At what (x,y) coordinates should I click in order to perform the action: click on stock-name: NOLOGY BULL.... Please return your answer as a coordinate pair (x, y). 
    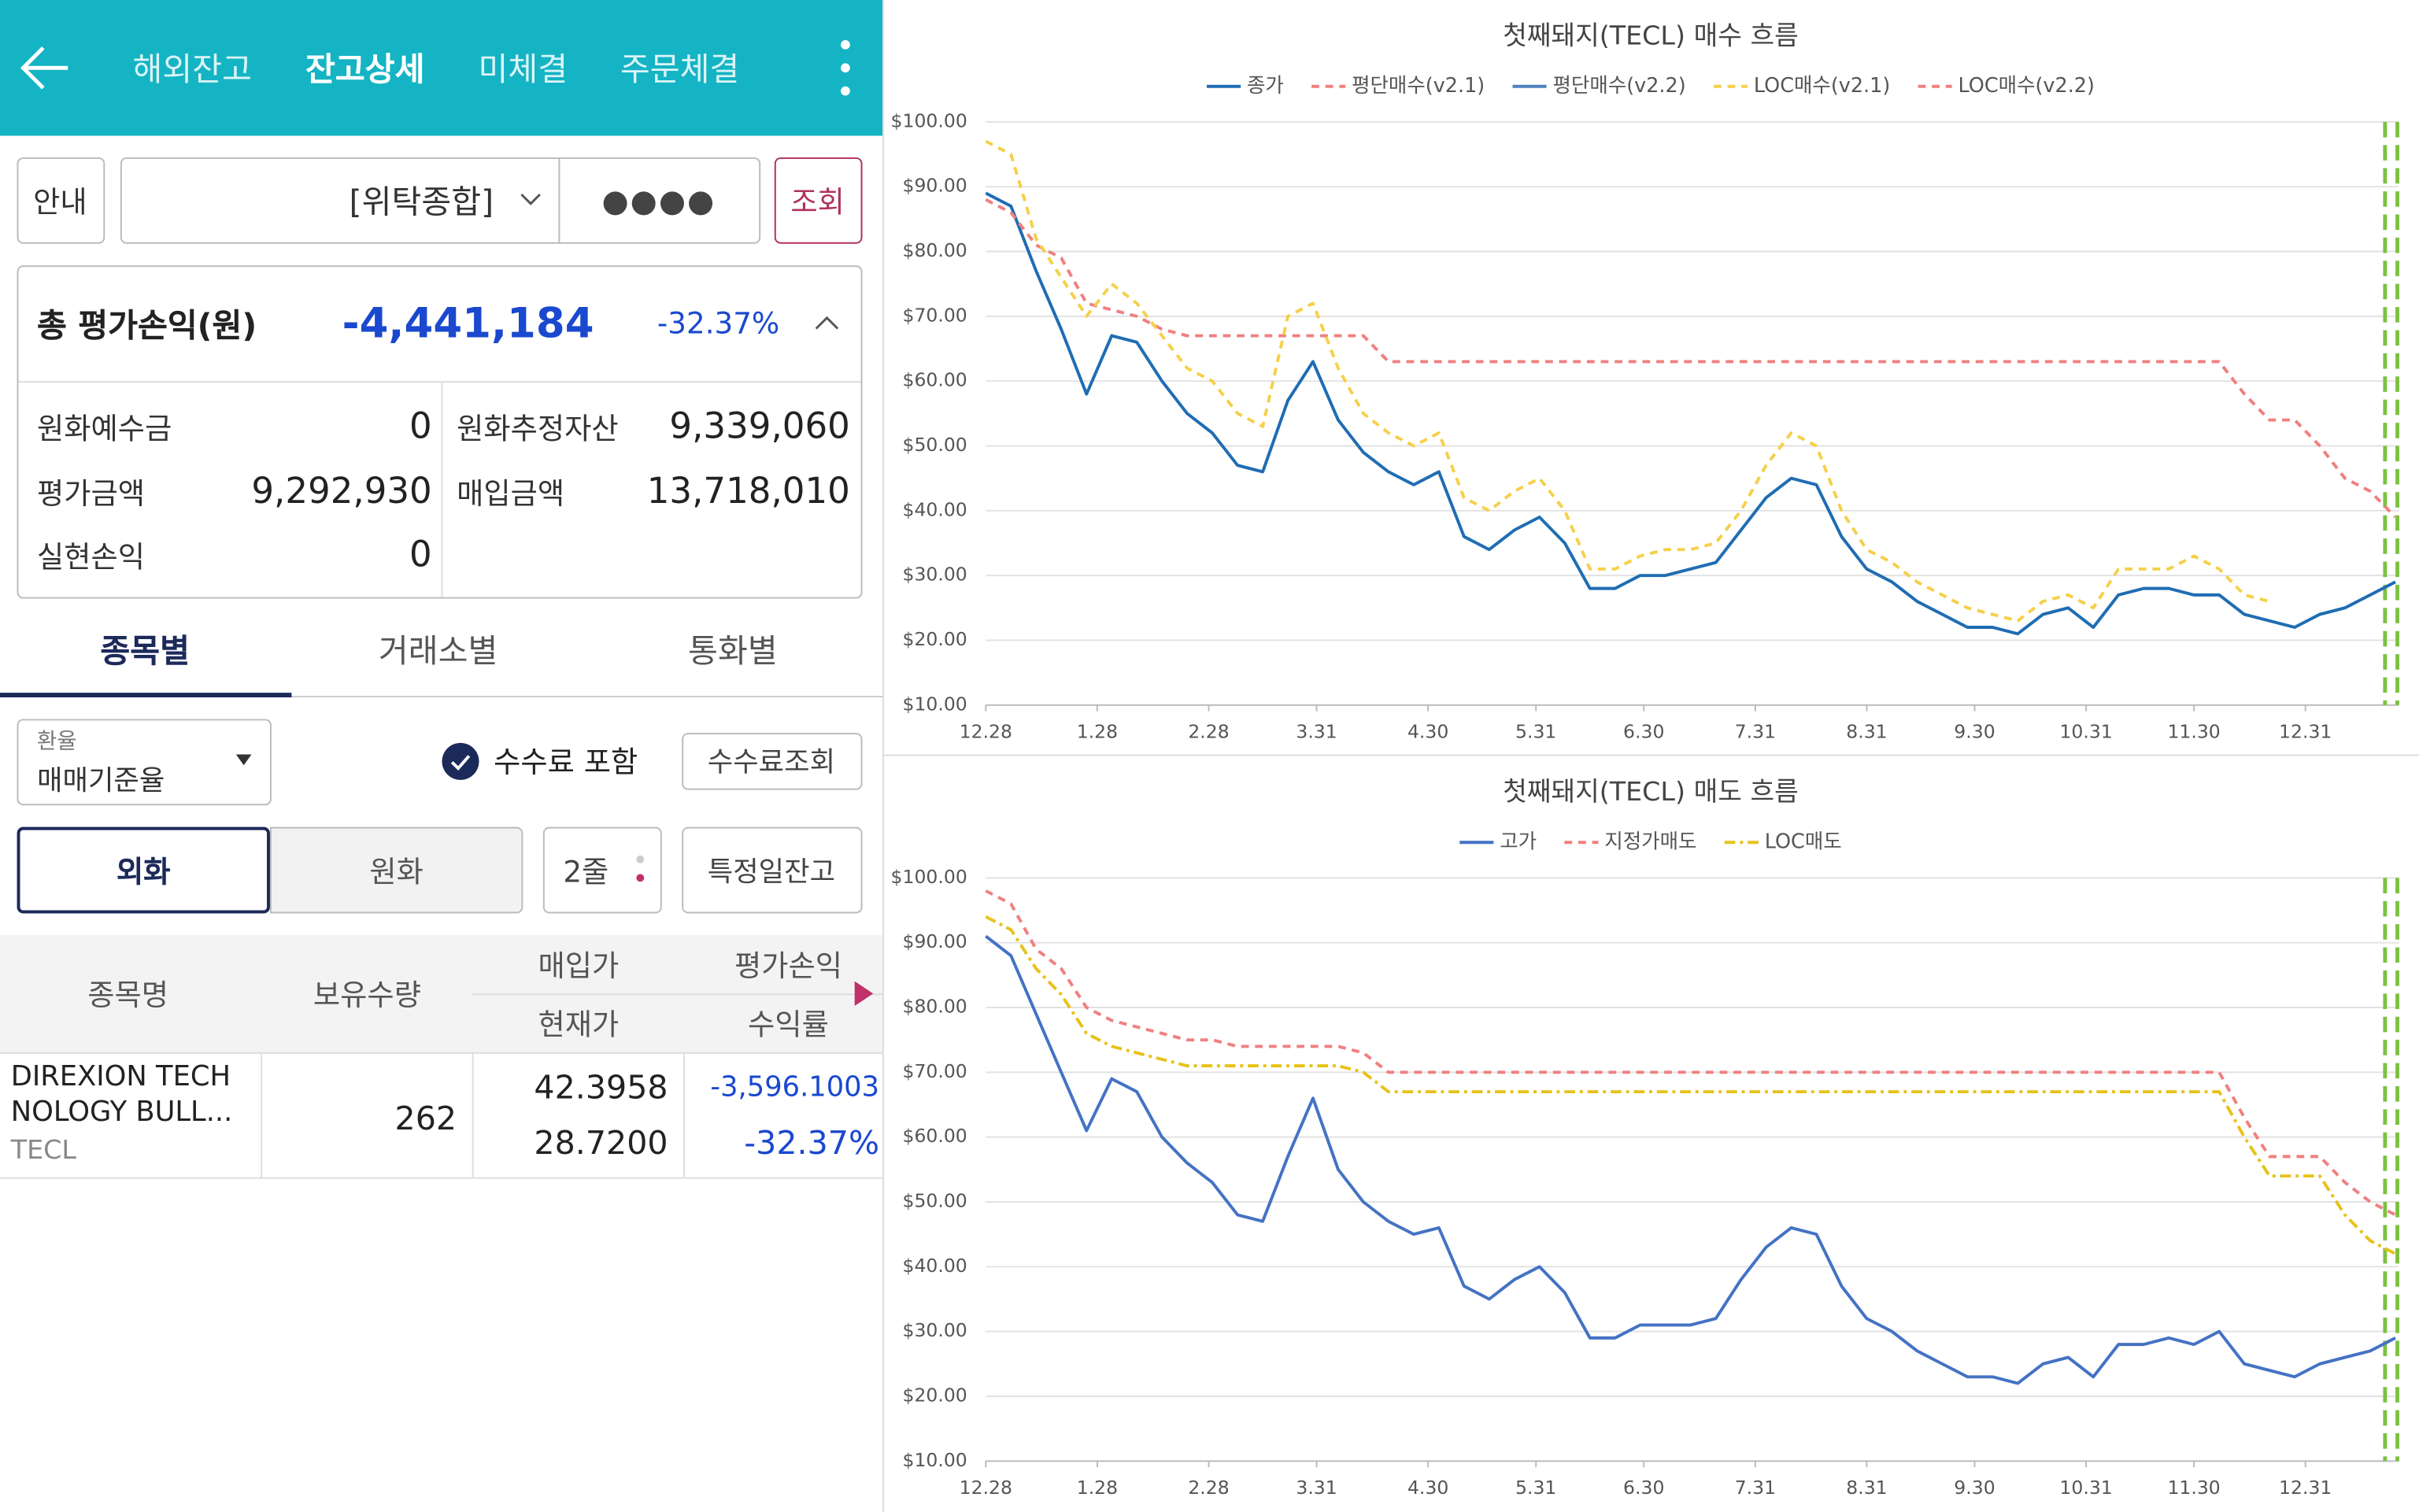
    Looking at the image, I should click on (122, 1112).